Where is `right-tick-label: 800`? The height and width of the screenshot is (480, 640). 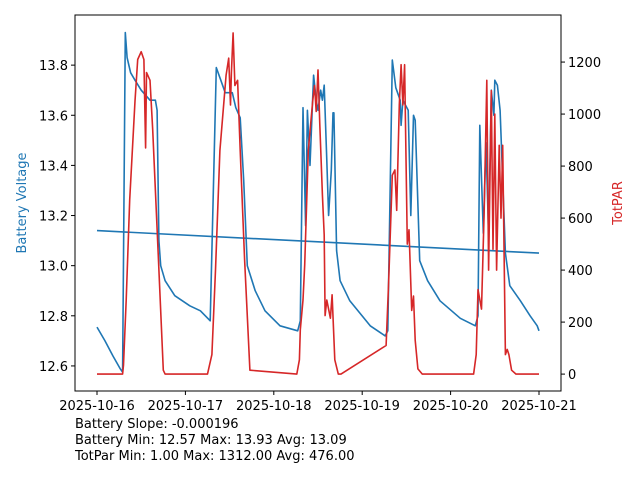
right-tick-label: 800 is located at coordinates (580, 167).